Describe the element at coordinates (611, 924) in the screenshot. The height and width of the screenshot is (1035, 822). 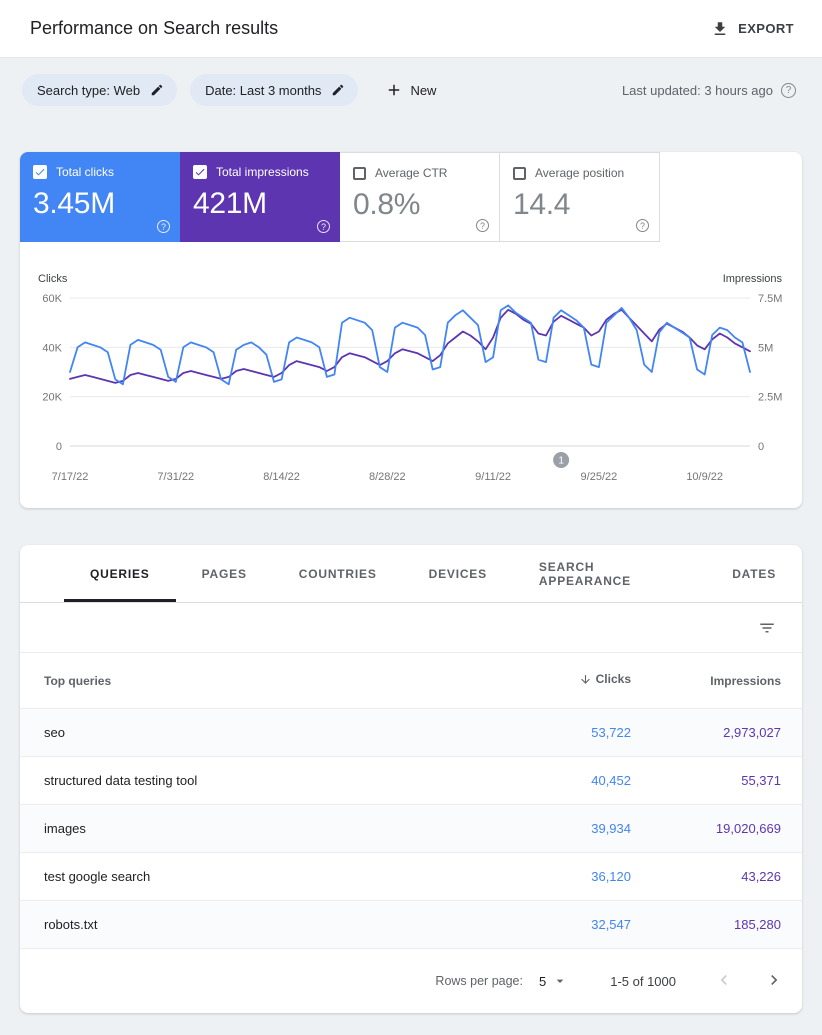
I see `clicks-cell: 32,547` at that location.